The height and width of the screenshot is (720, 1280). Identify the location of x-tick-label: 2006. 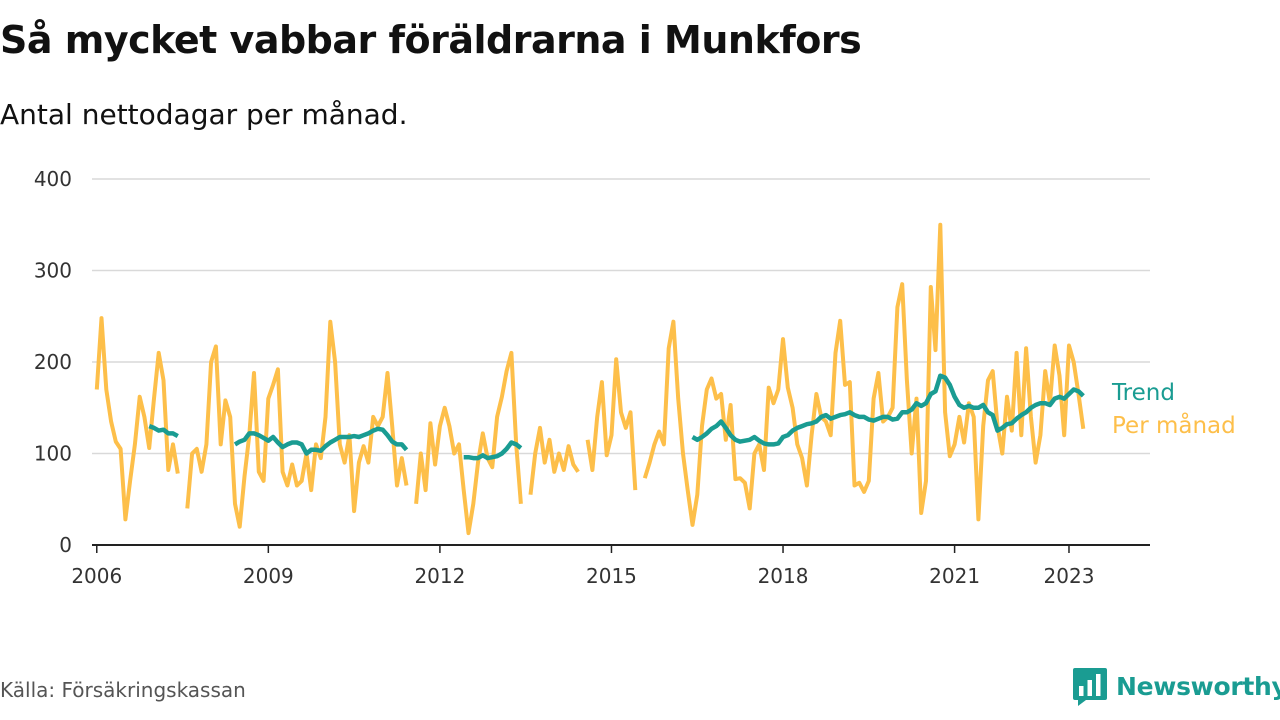
(96, 576).